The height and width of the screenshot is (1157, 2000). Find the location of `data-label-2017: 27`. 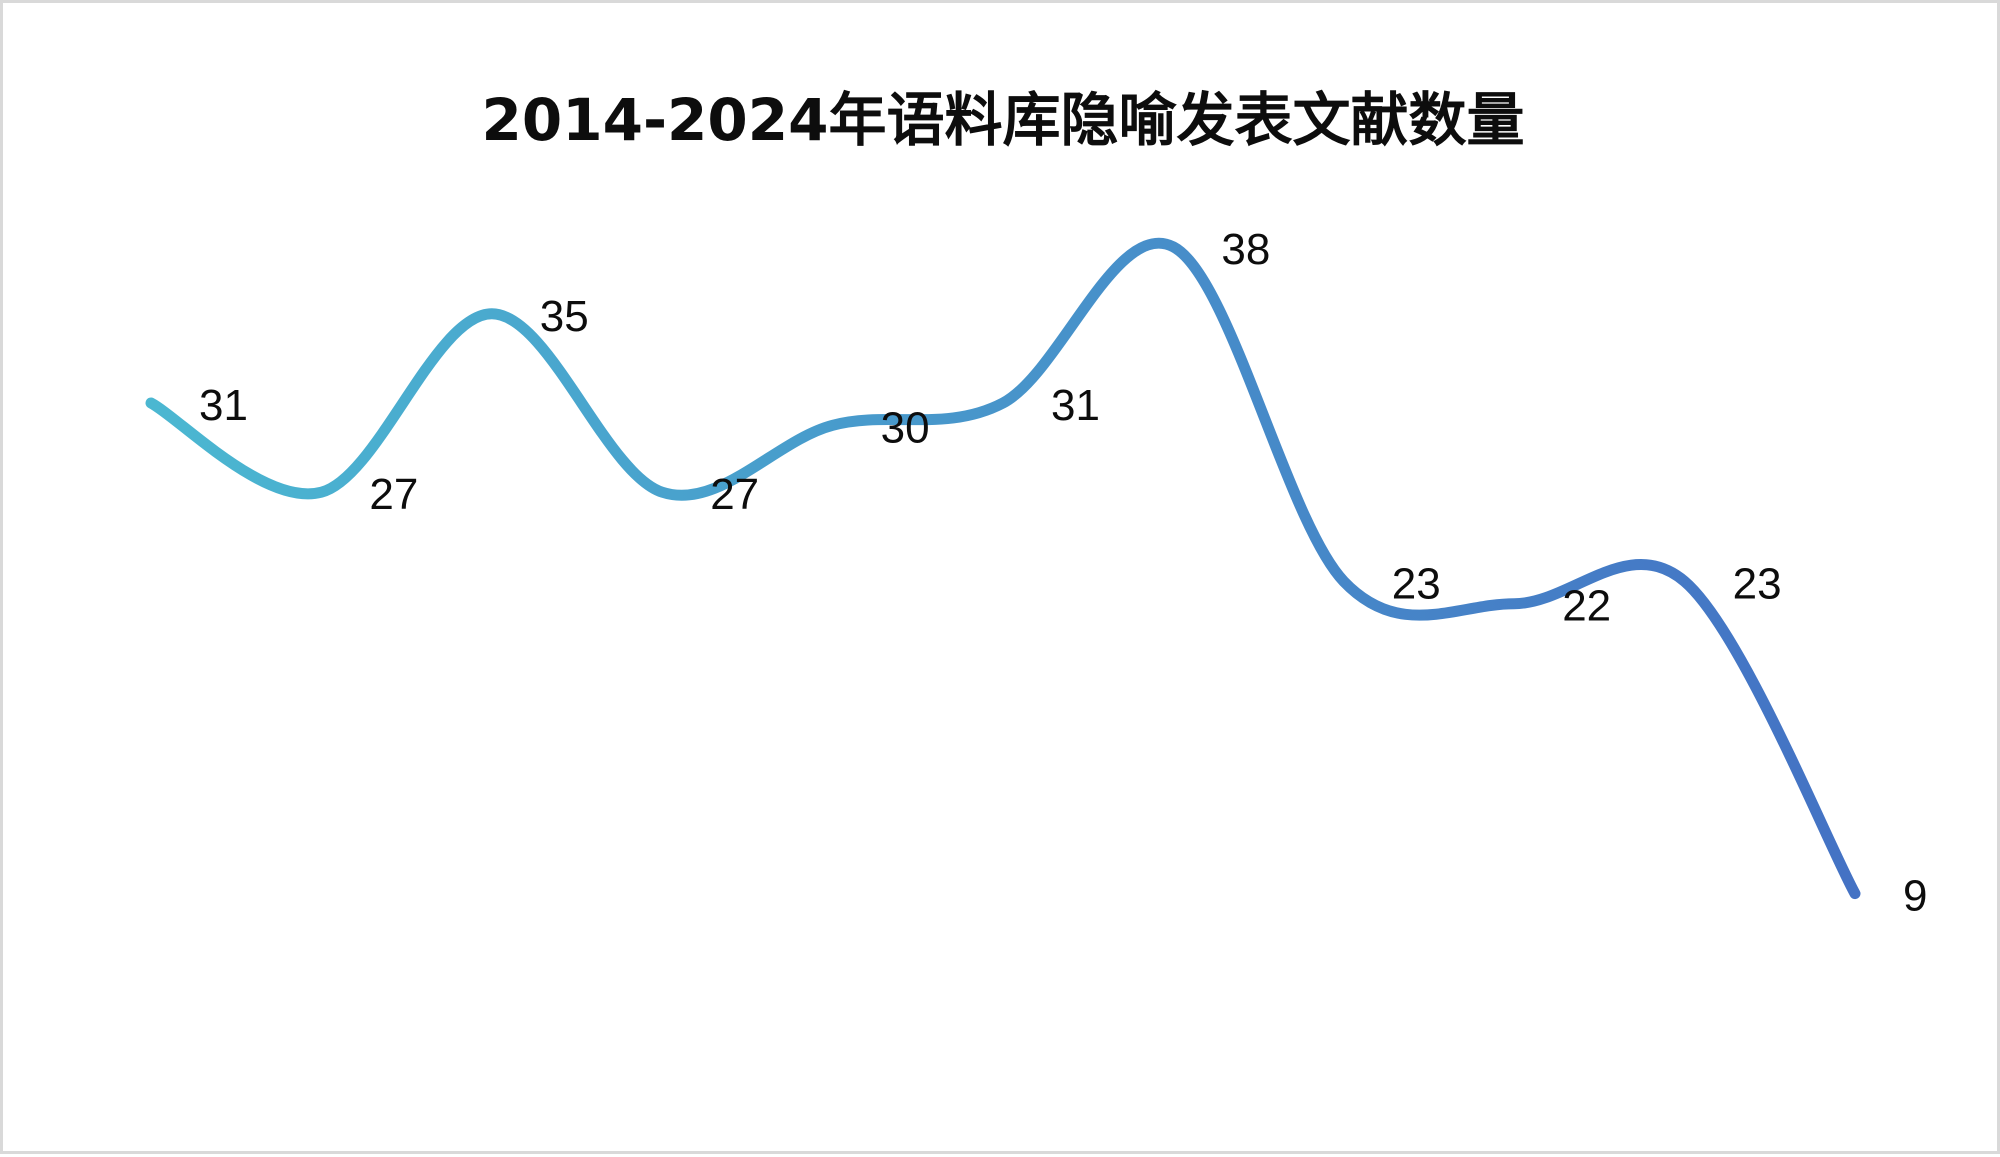

data-label-2017: 27 is located at coordinates (734, 494).